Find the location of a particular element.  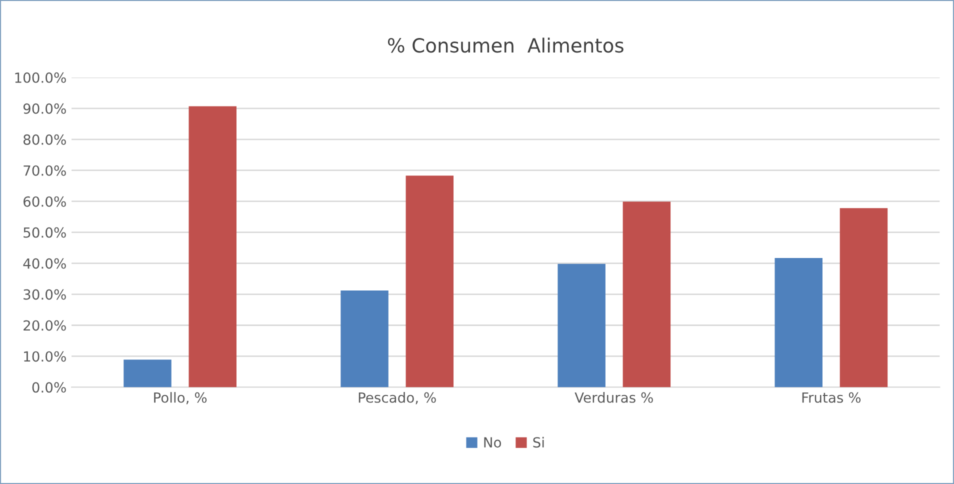

x-tick-label: Frutas % is located at coordinates (831, 397).